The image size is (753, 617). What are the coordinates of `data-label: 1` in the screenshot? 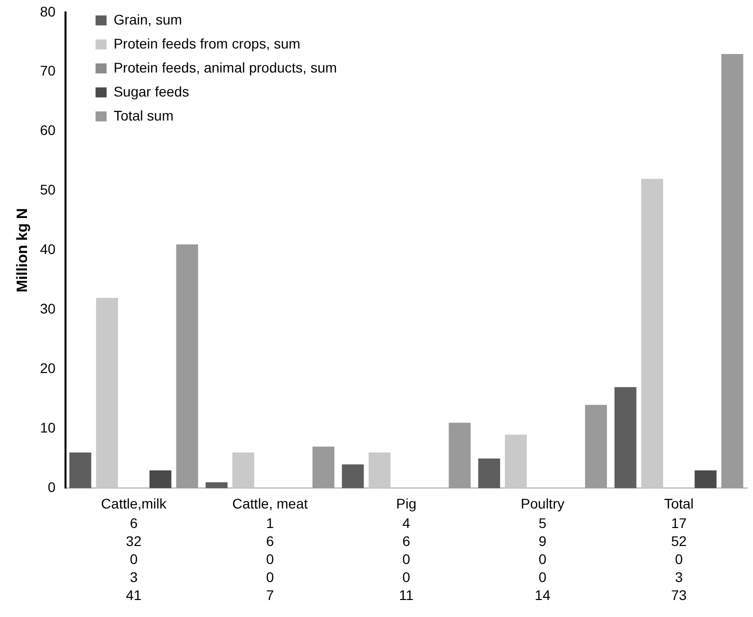 It's located at (270, 523).